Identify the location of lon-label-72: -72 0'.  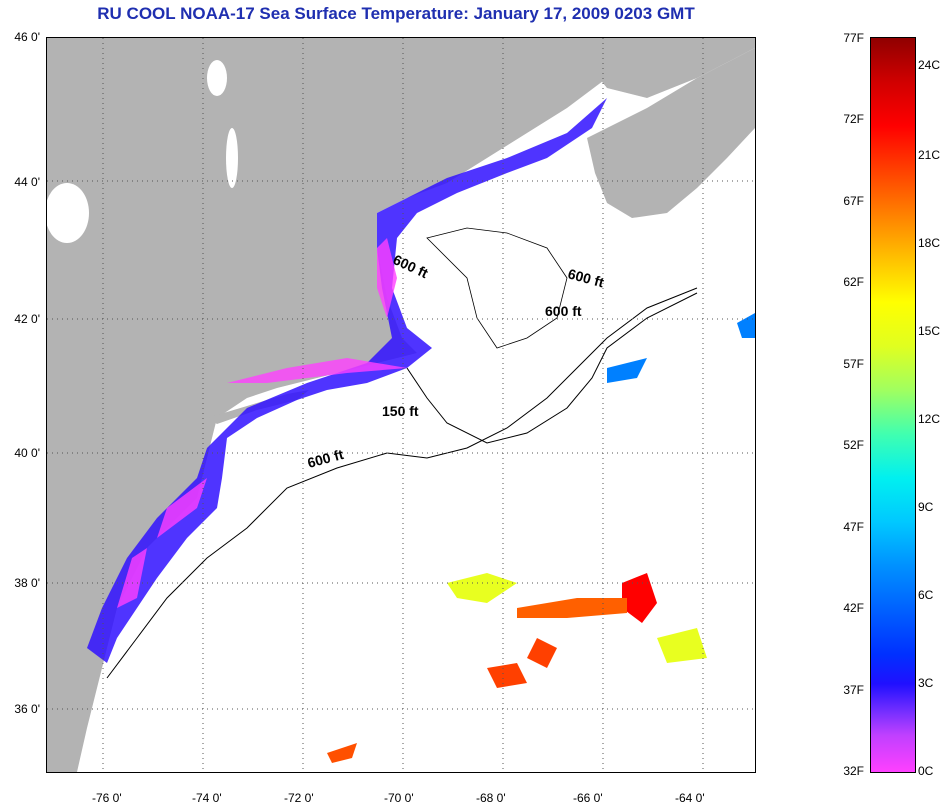
(299, 798).